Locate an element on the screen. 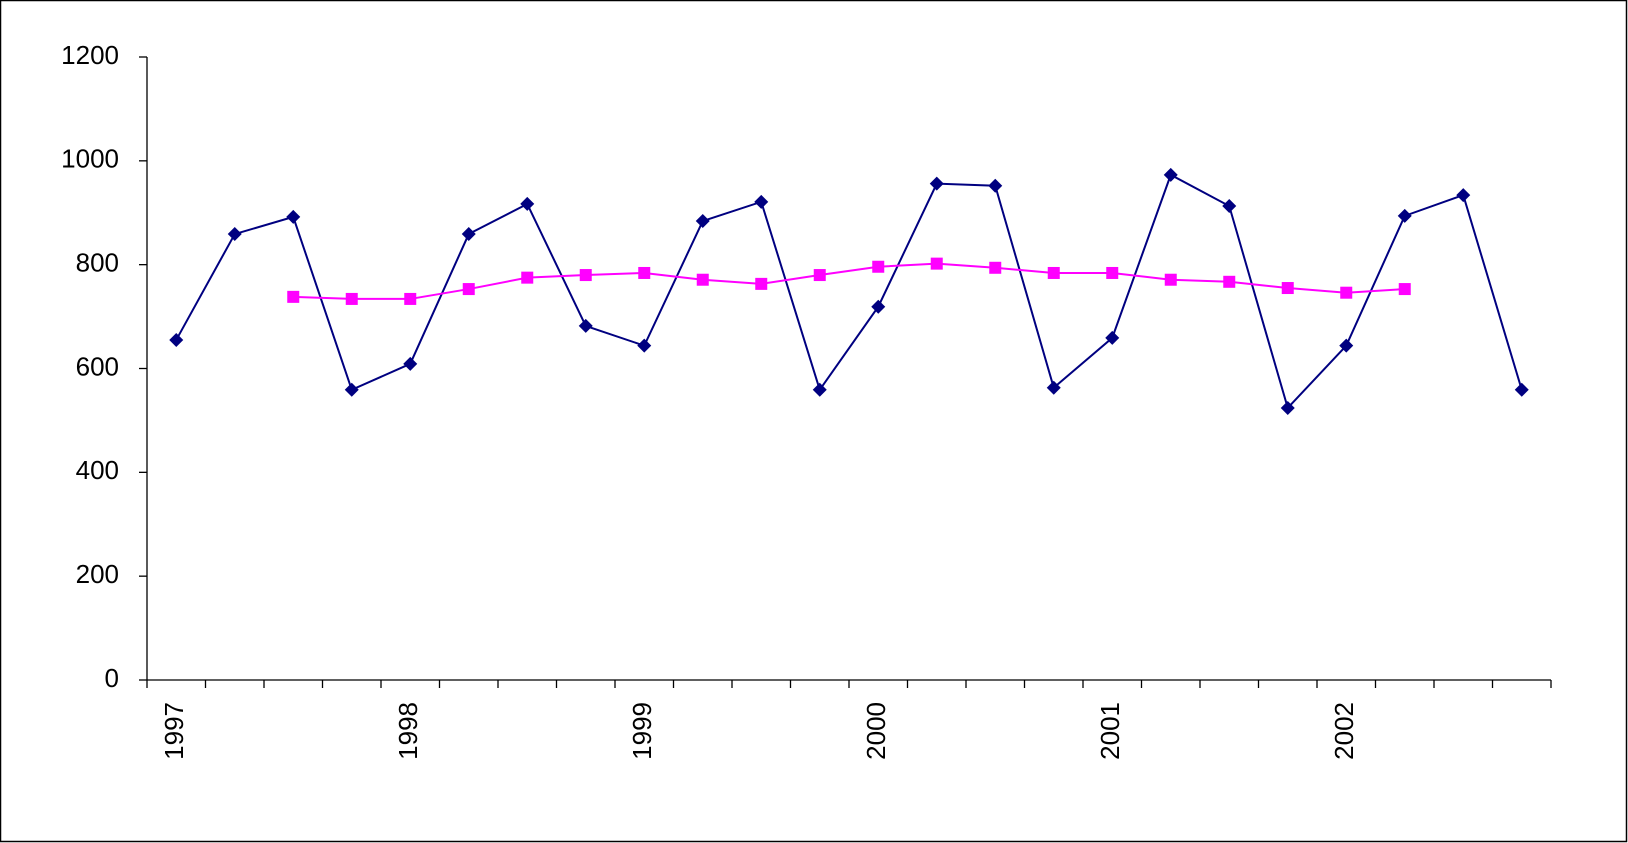 The image size is (1628, 843). x-tick-label: 1999 is located at coordinates (642, 731).